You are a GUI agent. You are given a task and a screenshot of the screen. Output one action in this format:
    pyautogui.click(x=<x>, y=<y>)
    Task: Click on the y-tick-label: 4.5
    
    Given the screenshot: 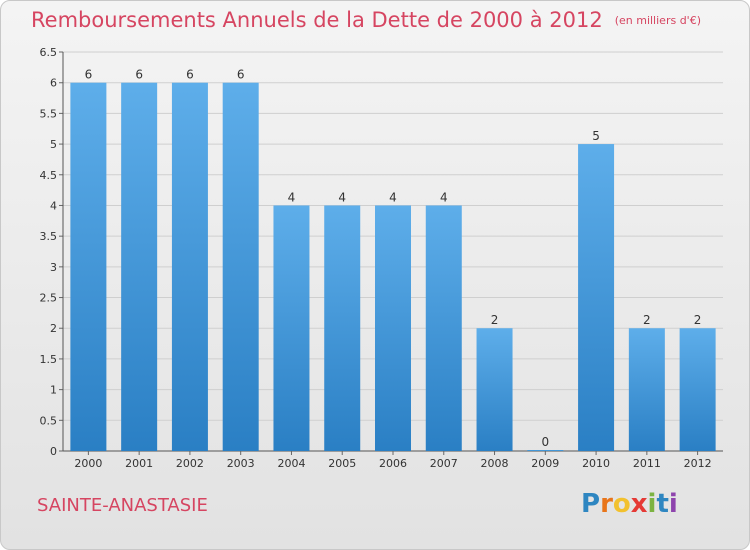 What is the action you would take?
    pyautogui.click(x=49, y=175)
    